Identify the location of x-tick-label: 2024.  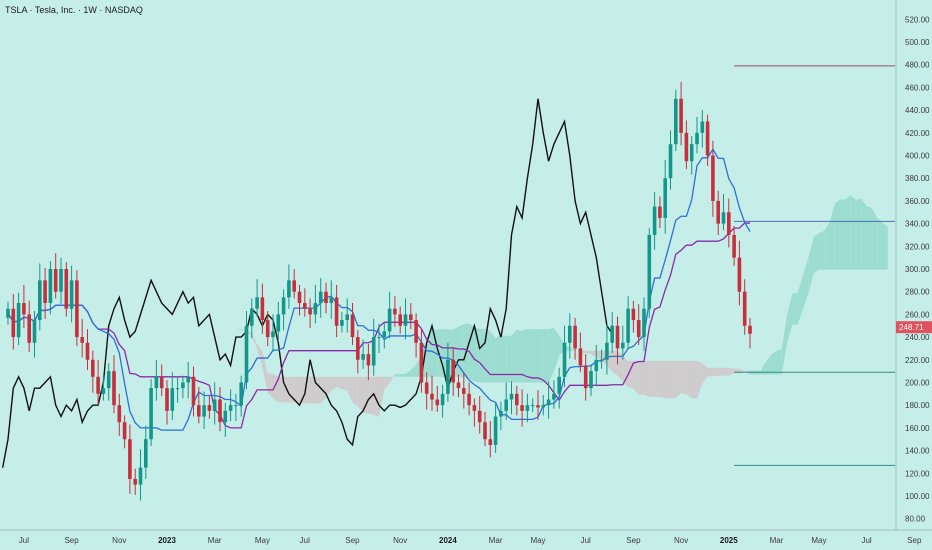
(448, 540).